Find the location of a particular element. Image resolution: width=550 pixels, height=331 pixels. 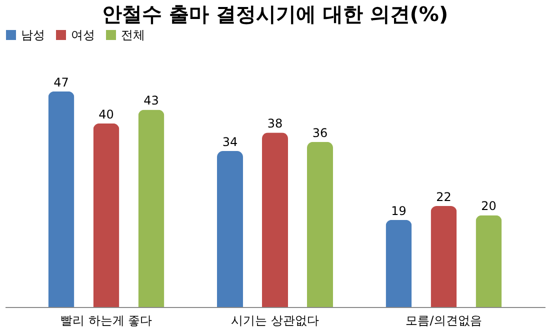

data-label: 38 is located at coordinates (275, 123).